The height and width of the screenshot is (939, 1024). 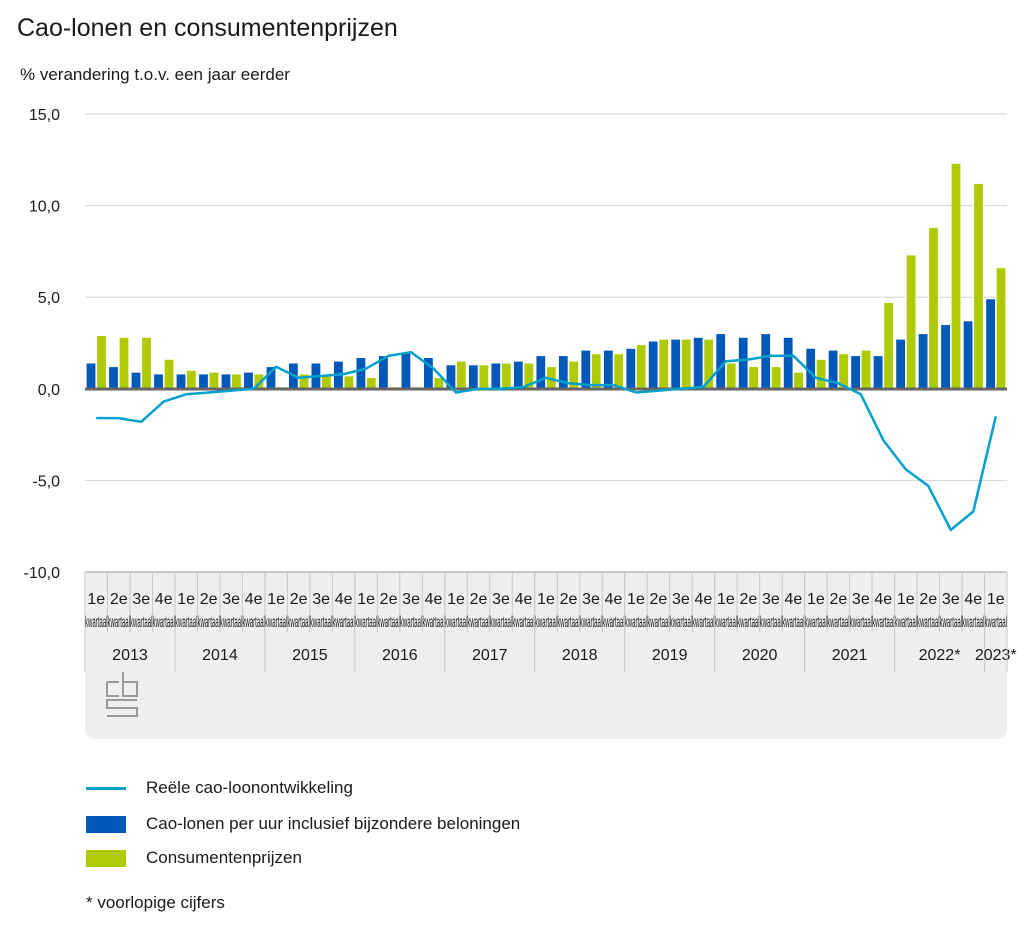 I want to click on x-year-label: 2019, so click(x=670, y=655).